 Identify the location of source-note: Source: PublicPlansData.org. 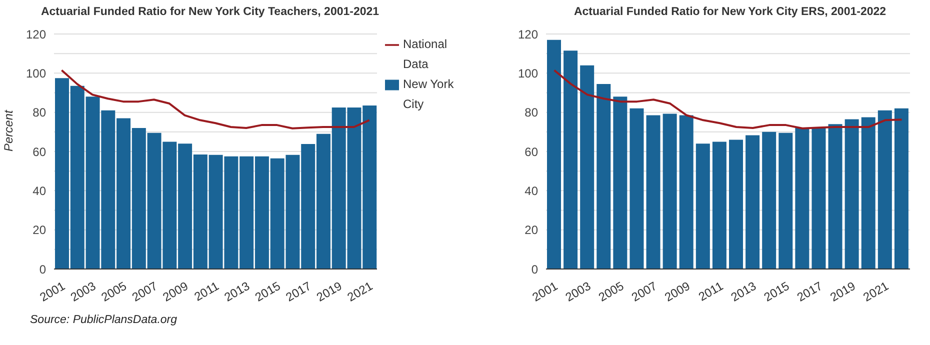
(103, 320).